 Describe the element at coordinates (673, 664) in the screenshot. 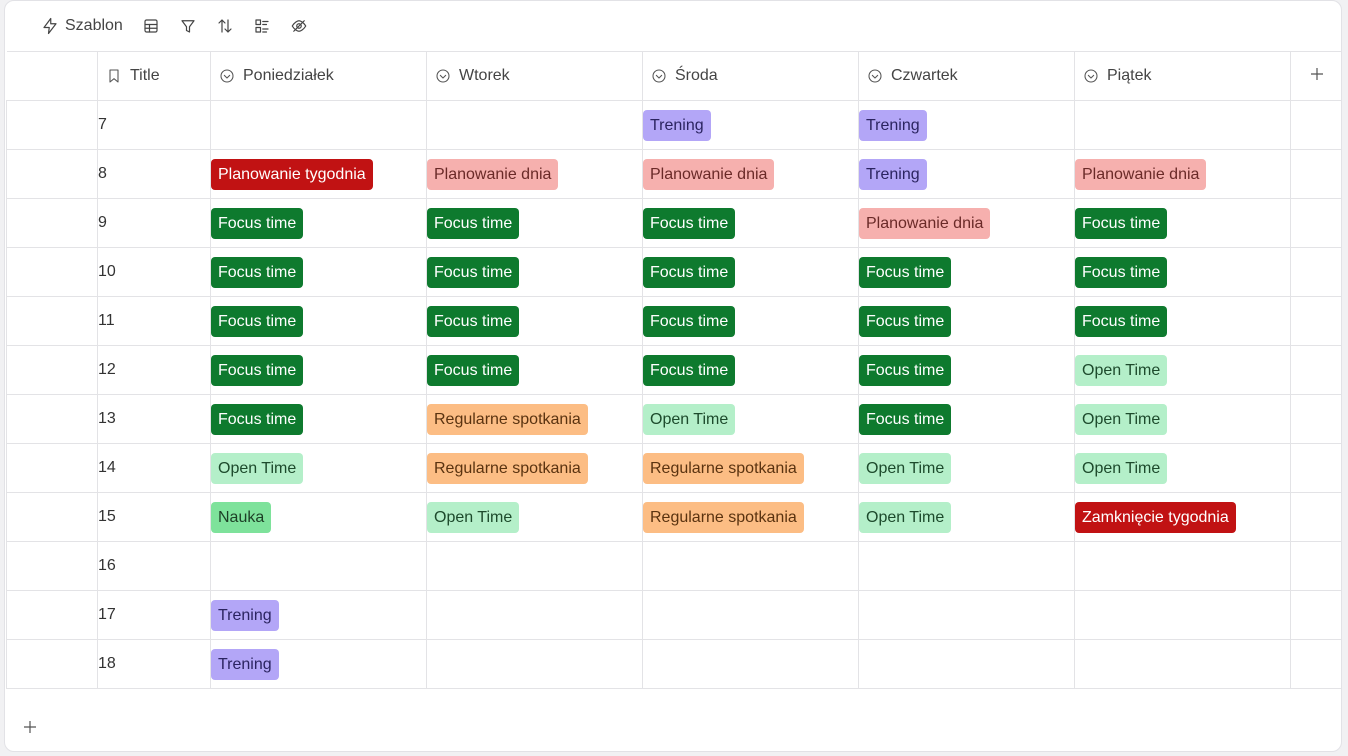

I see `table-row: 18 Trening` at that location.